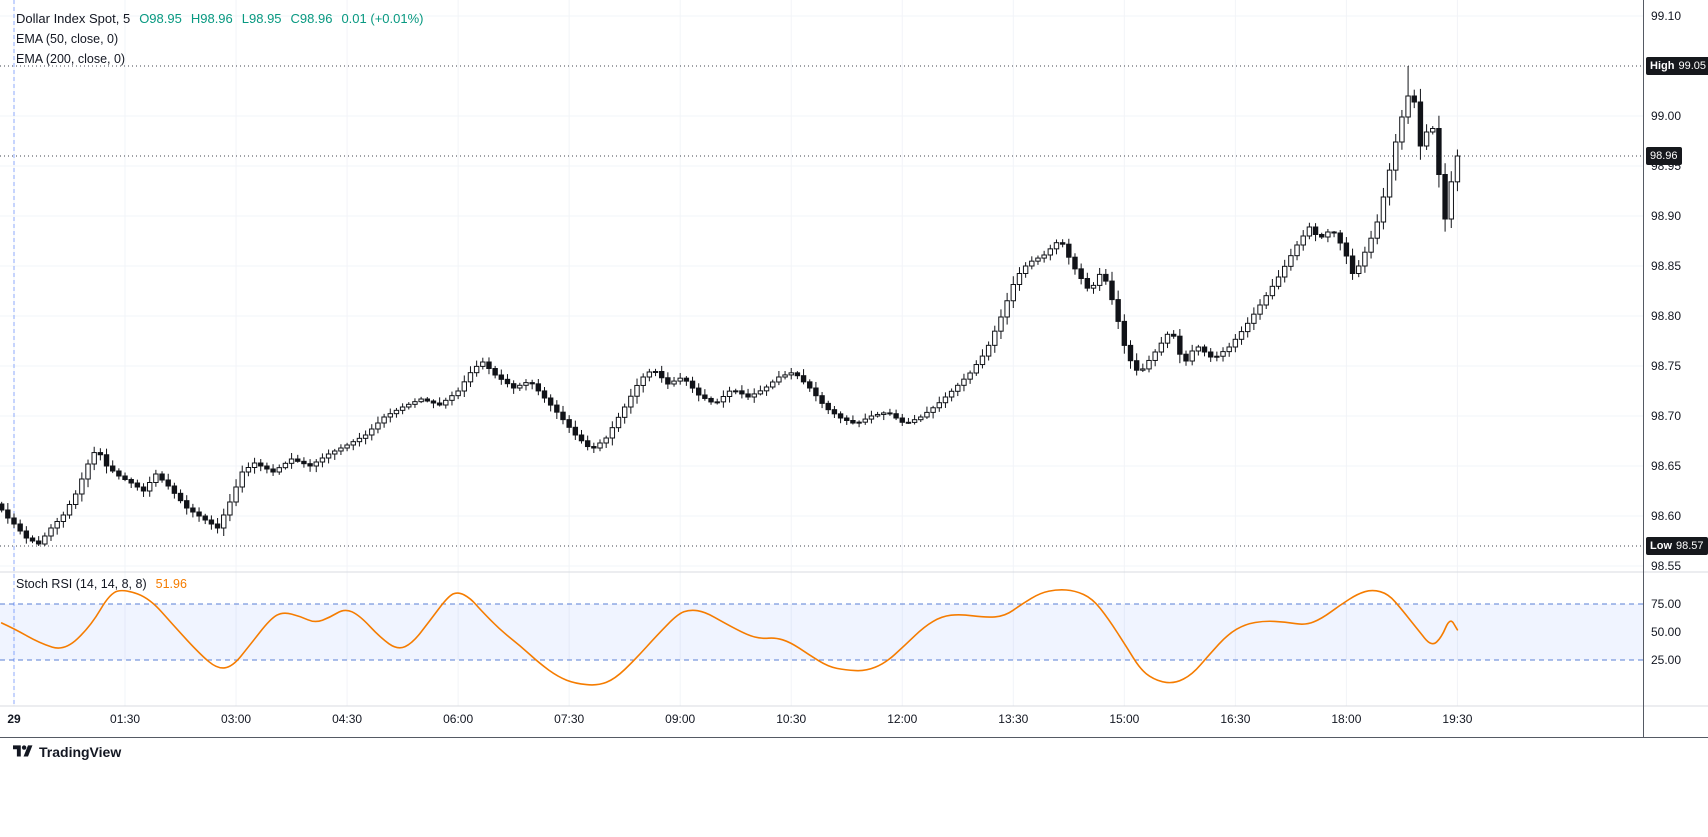 The width and height of the screenshot is (1708, 837). Describe the element at coordinates (125, 719) in the screenshot. I see `time-axis-label: 01:30` at that location.